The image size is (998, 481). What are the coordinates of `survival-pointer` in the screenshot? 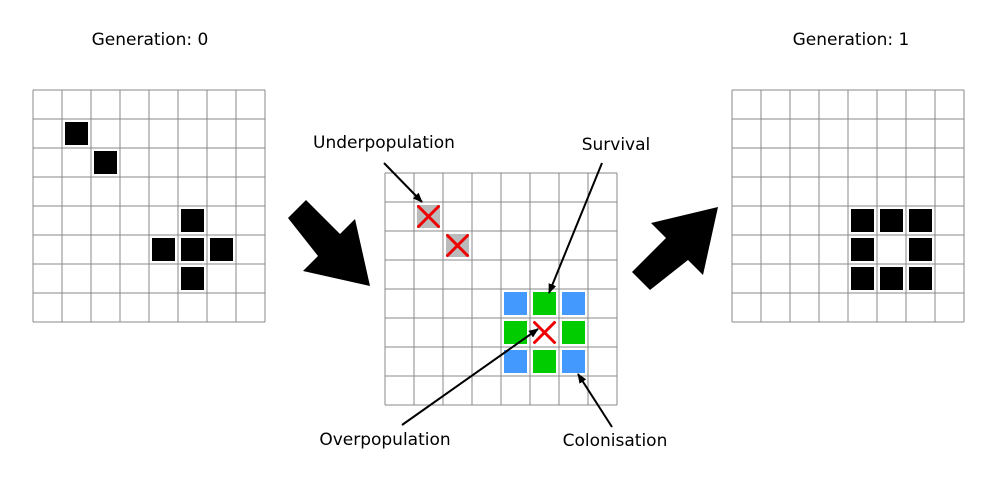 It's located at (575, 228).